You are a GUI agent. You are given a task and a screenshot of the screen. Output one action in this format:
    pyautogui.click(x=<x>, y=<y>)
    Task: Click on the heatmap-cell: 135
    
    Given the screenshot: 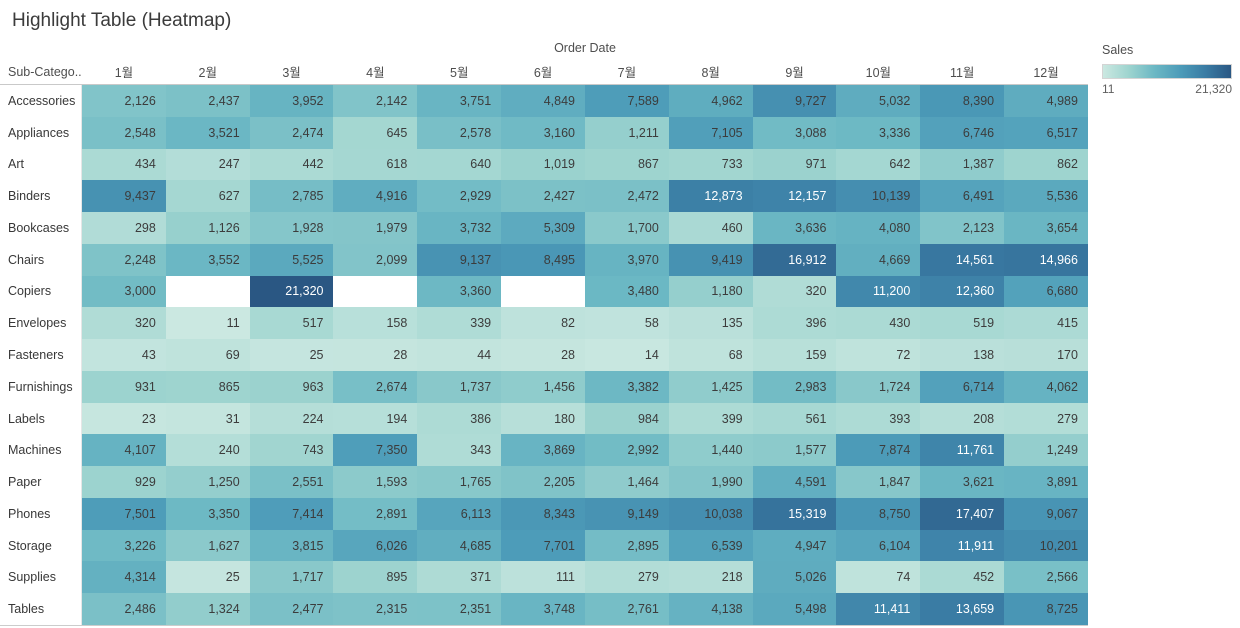 What is the action you would take?
    pyautogui.click(x=710, y=323)
    